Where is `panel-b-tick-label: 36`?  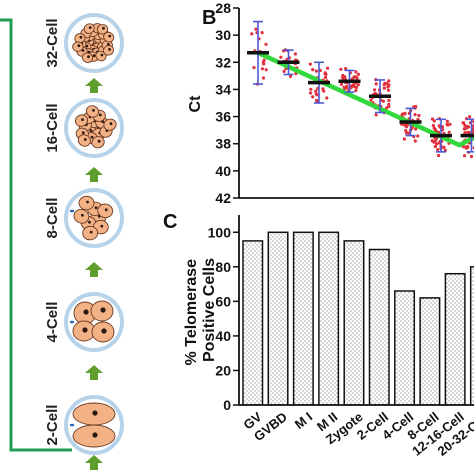
panel-b-tick-label: 36 is located at coordinates (223, 117).